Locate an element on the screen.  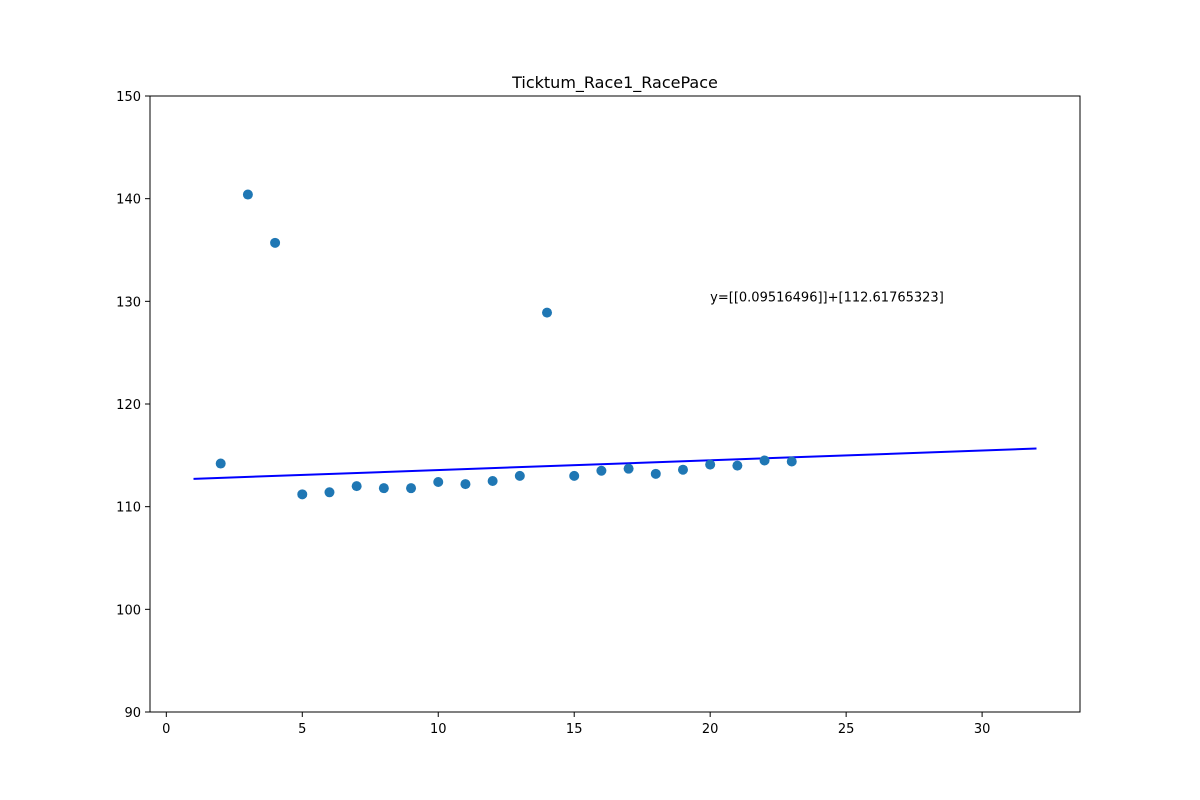
x-tick-label: 0 is located at coordinates (166, 729).